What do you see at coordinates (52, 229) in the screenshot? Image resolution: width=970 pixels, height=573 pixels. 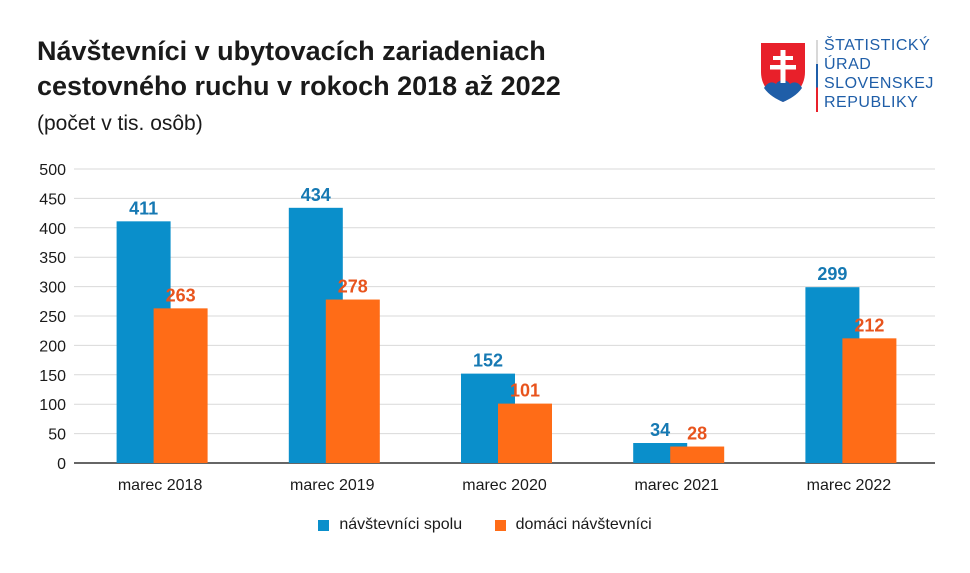 I see `y-tick-label: 400` at bounding box center [52, 229].